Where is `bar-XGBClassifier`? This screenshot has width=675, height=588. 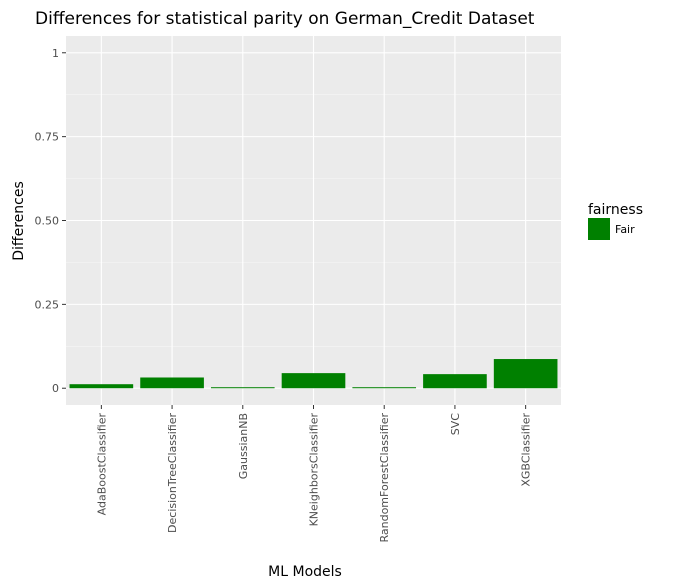
bar-XGBClassifier is located at coordinates (525, 374).